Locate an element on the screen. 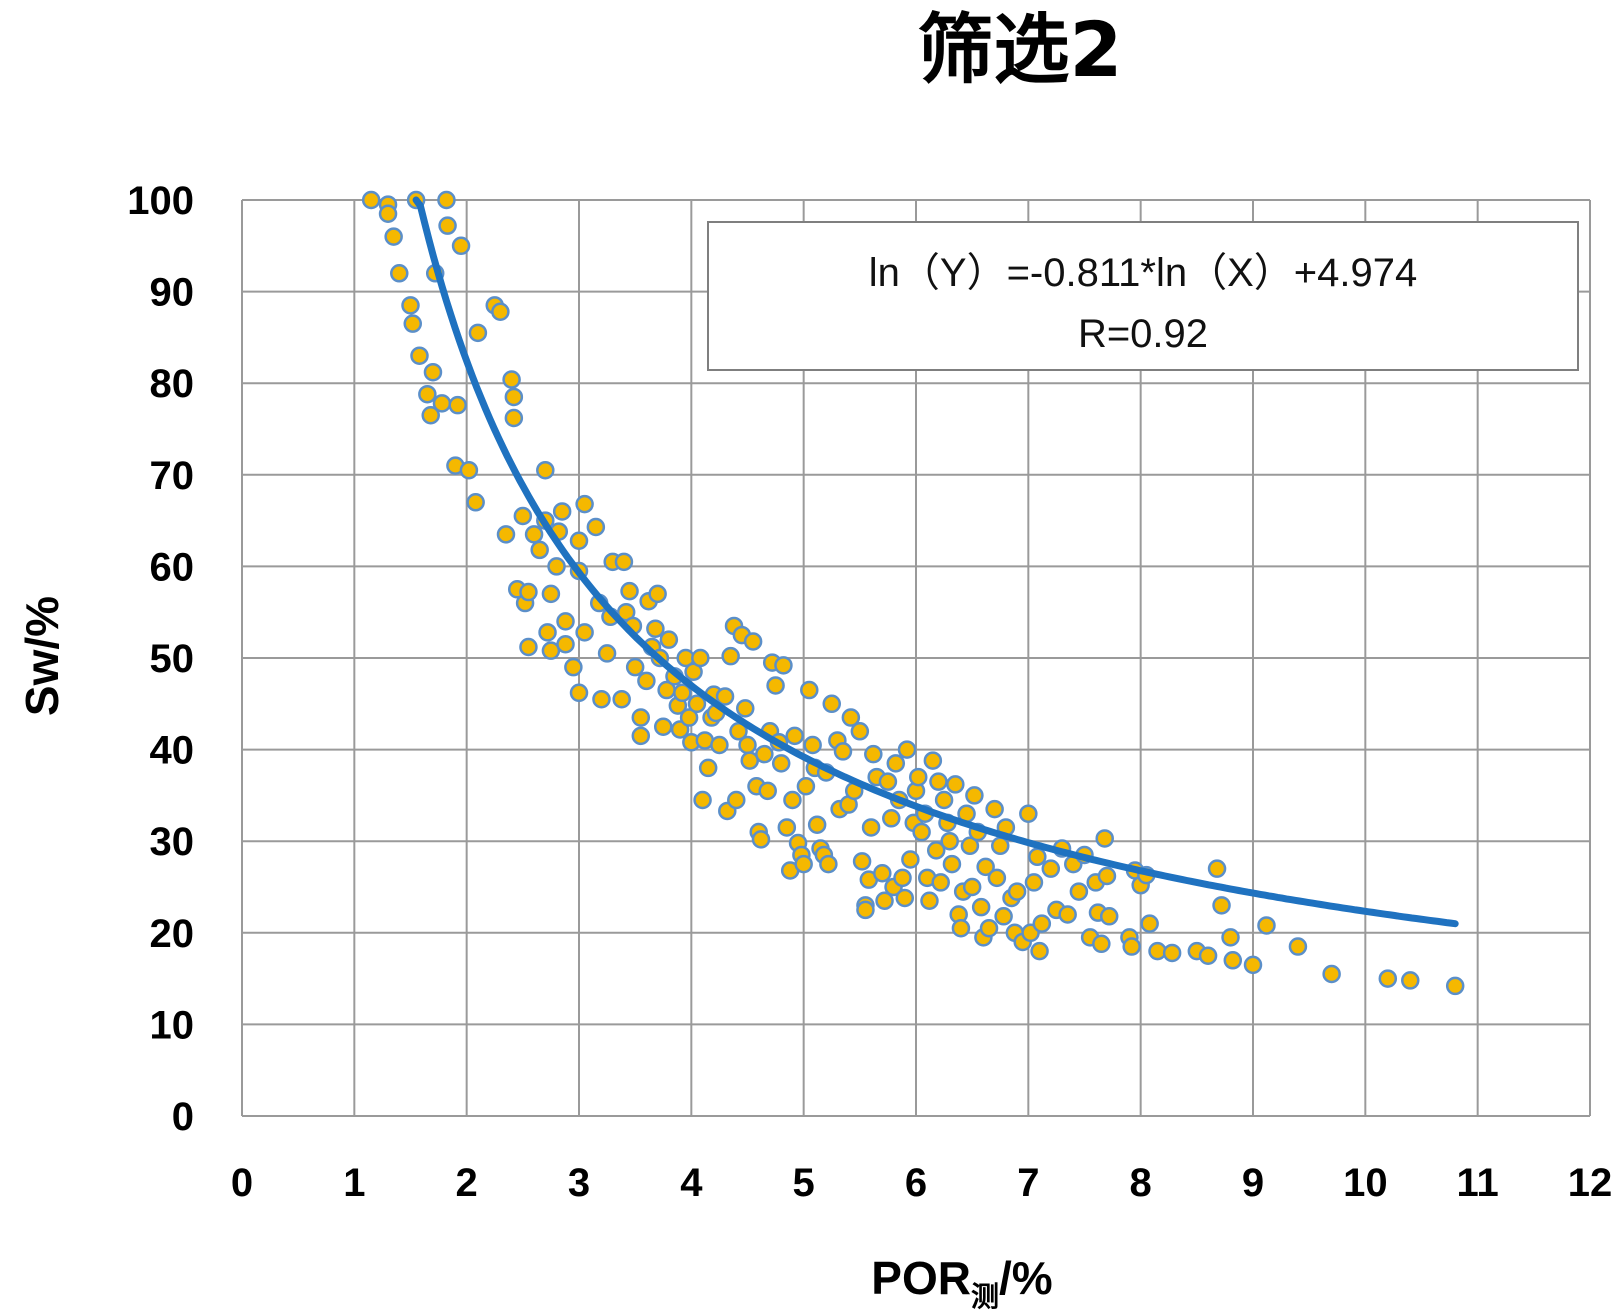 The height and width of the screenshot is (1316, 1614). y-tick-label: 80 is located at coordinates (172, 384).